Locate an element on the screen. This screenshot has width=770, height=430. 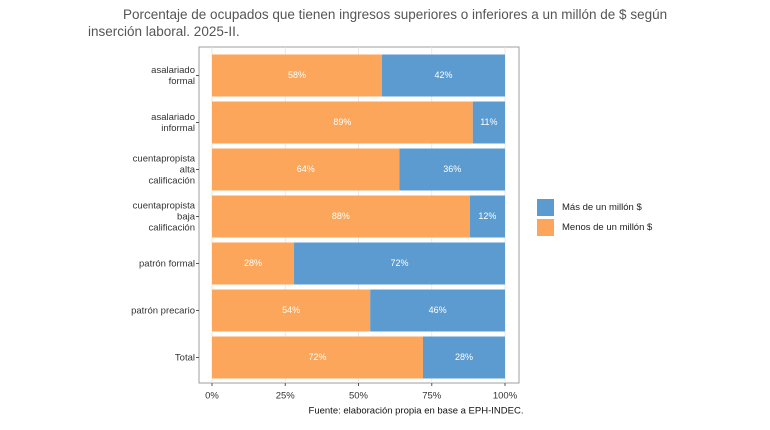
value-label: 46% is located at coordinates (438, 310).